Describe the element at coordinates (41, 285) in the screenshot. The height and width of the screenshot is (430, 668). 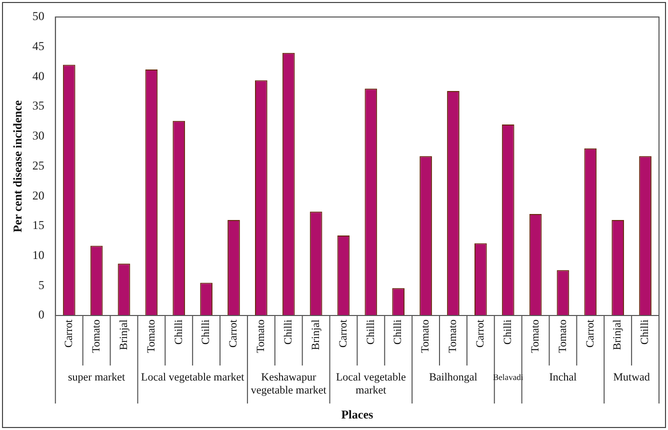
I see `y-tick-label: 5` at that location.